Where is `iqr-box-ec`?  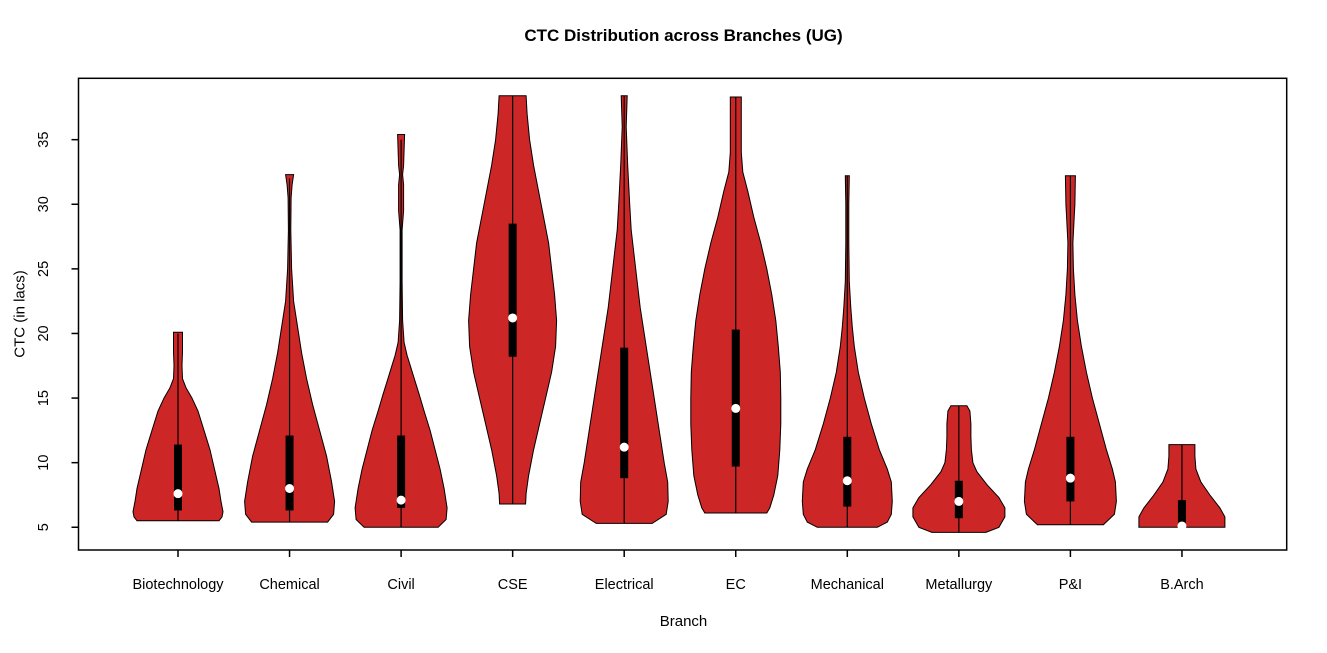
iqr-box-ec is located at coordinates (735, 398).